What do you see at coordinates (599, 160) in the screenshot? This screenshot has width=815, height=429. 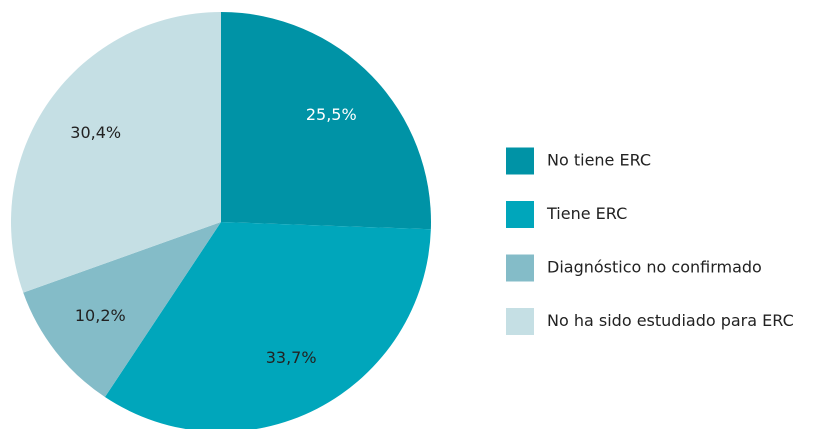 I see `legend-label: No tiene ERC` at bounding box center [599, 160].